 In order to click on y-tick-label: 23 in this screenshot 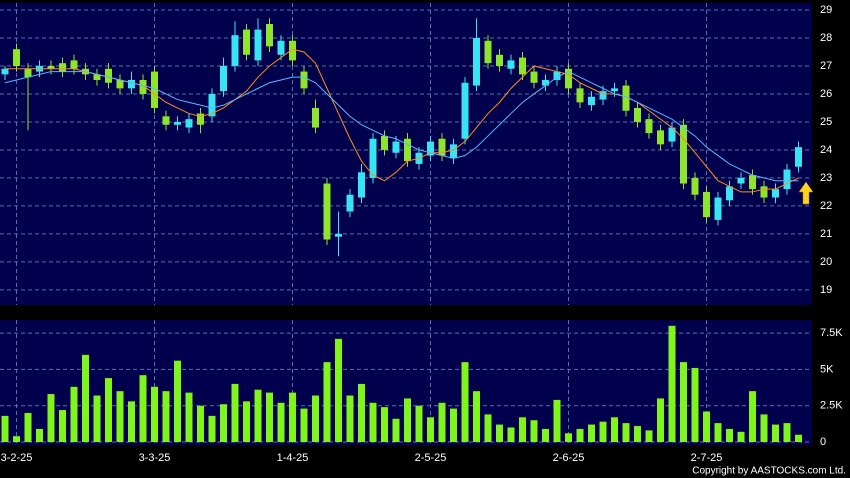, I will do `click(826, 178)`.